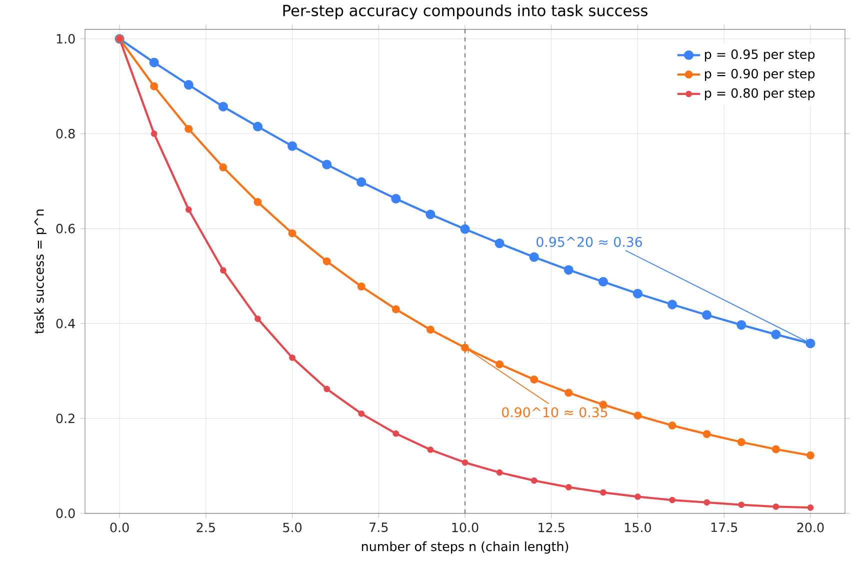 The width and height of the screenshot is (858, 586). Describe the element at coordinates (760, 94) in the screenshot. I see `legend-label: p = 0.80 per step` at that location.